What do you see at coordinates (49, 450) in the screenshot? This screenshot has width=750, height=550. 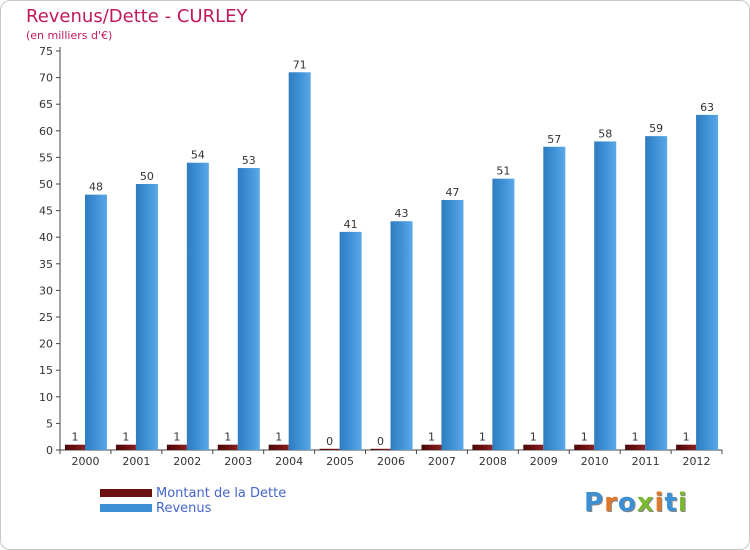 I see `y-tick-label: 0` at bounding box center [49, 450].